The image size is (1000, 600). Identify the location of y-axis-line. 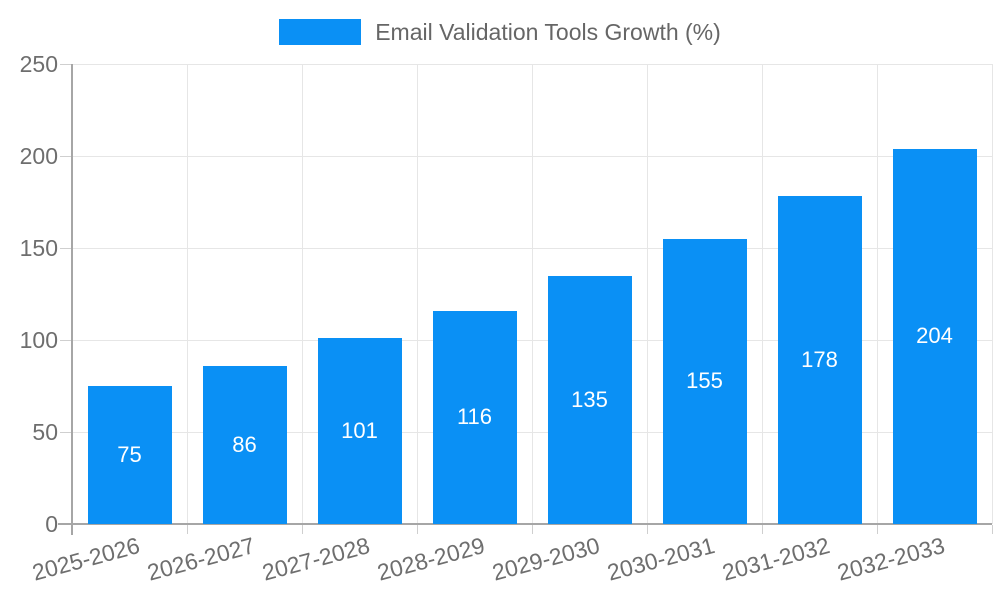
(72, 299).